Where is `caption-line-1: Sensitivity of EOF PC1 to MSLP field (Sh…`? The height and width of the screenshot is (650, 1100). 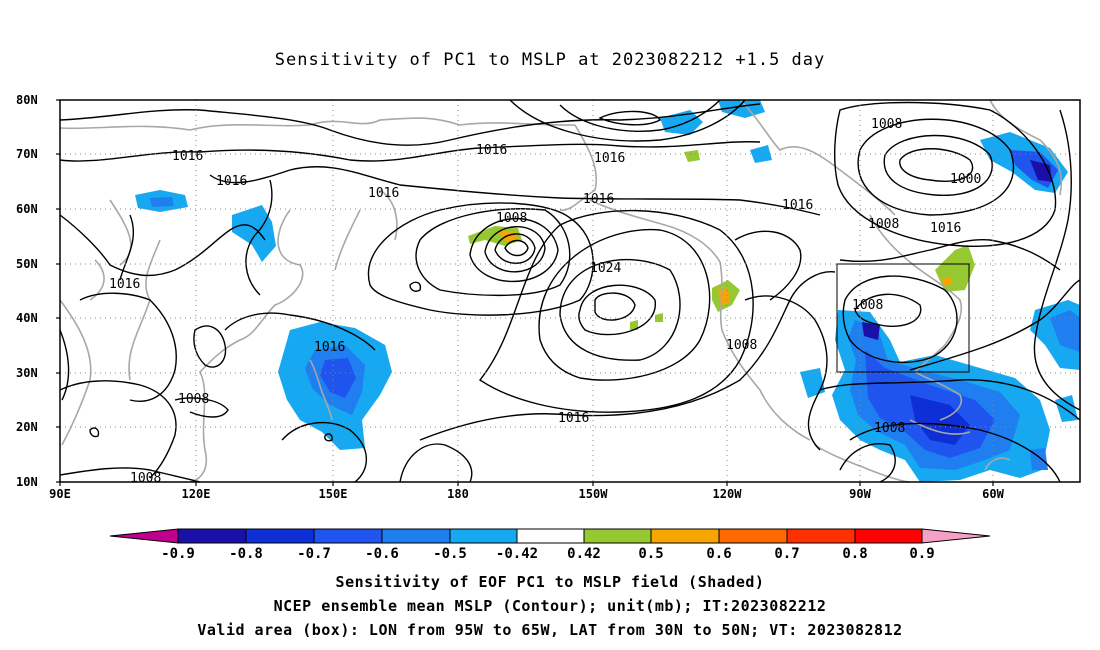 caption-line-1: Sensitivity of EOF PC1 to MSLP field (Sh… is located at coordinates (550, 582).